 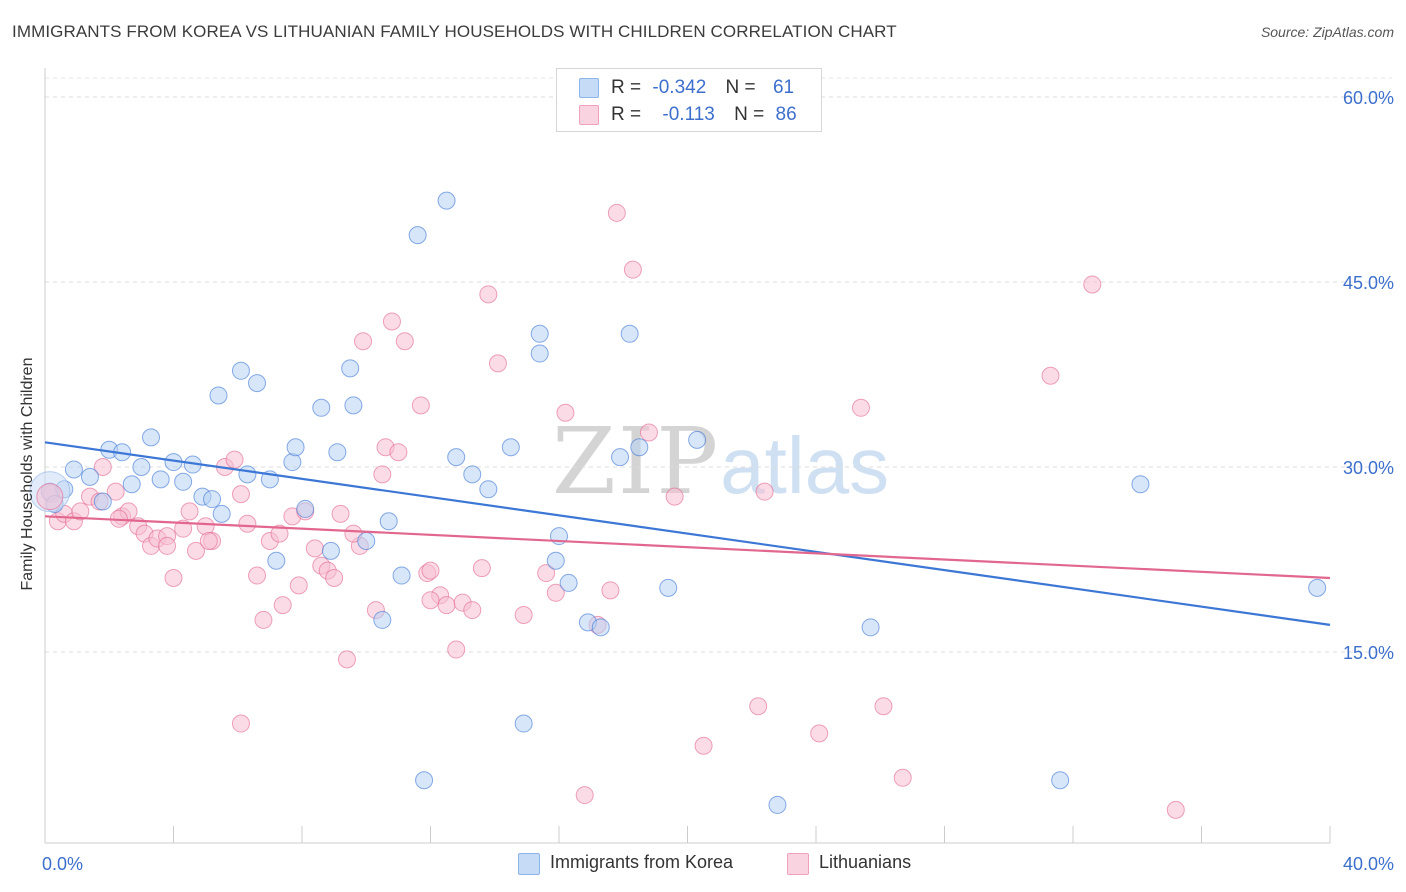 What do you see at coordinates (740, 87) in the screenshot?
I see `legend-n-label-korea: N =` at bounding box center [740, 87].